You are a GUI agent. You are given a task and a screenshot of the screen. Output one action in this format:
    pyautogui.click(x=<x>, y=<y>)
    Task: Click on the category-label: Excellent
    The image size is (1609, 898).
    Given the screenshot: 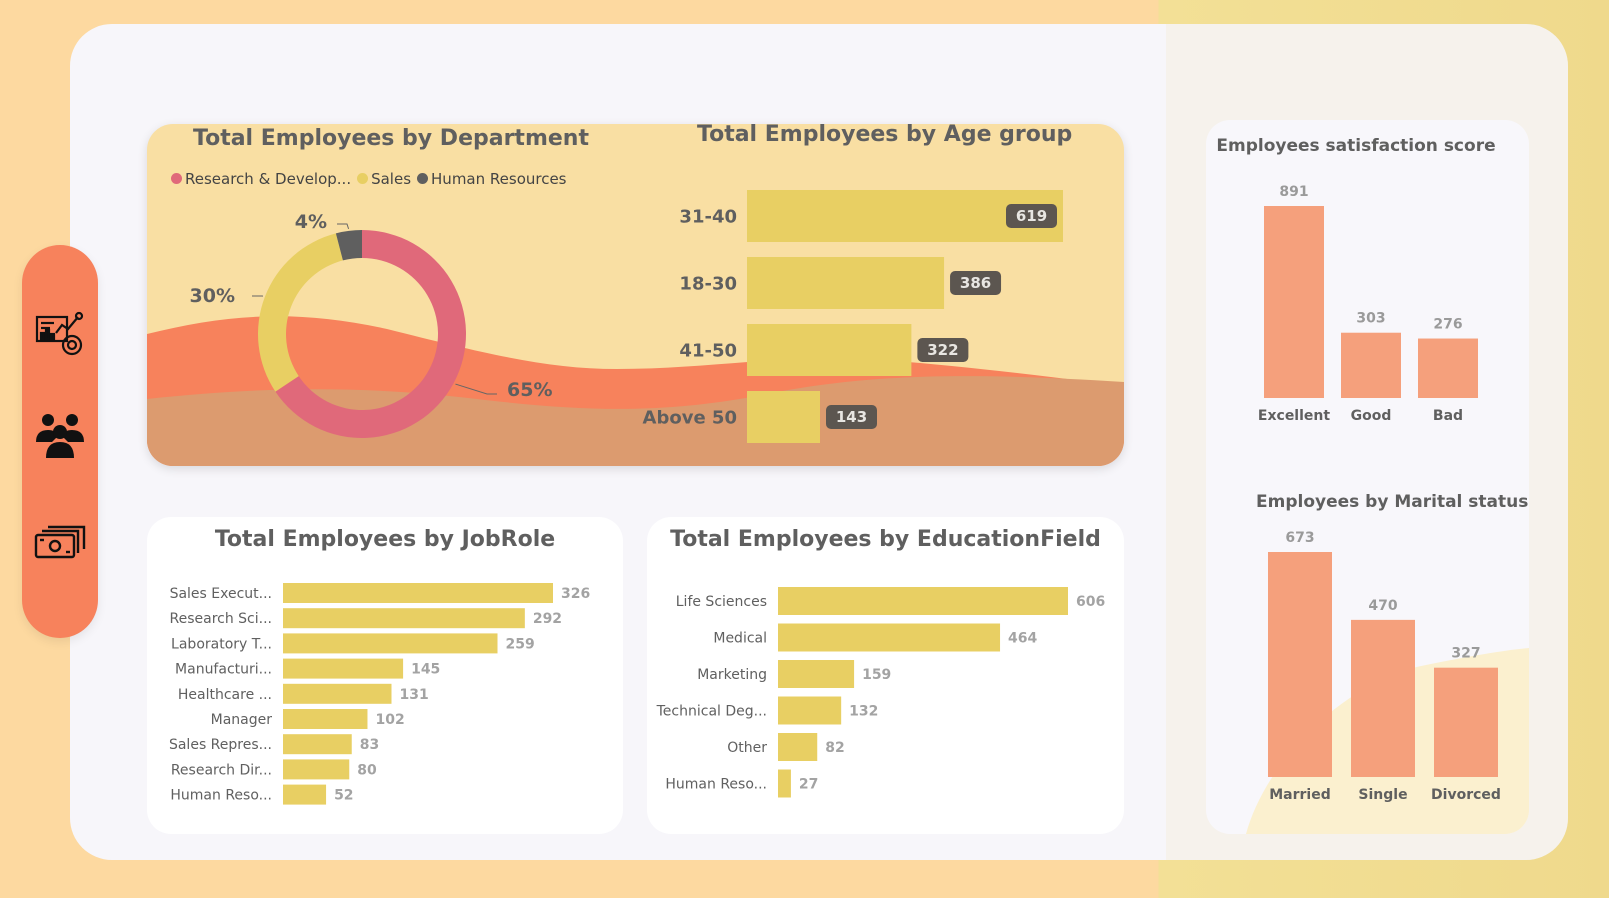 What is the action you would take?
    pyautogui.click(x=1294, y=416)
    